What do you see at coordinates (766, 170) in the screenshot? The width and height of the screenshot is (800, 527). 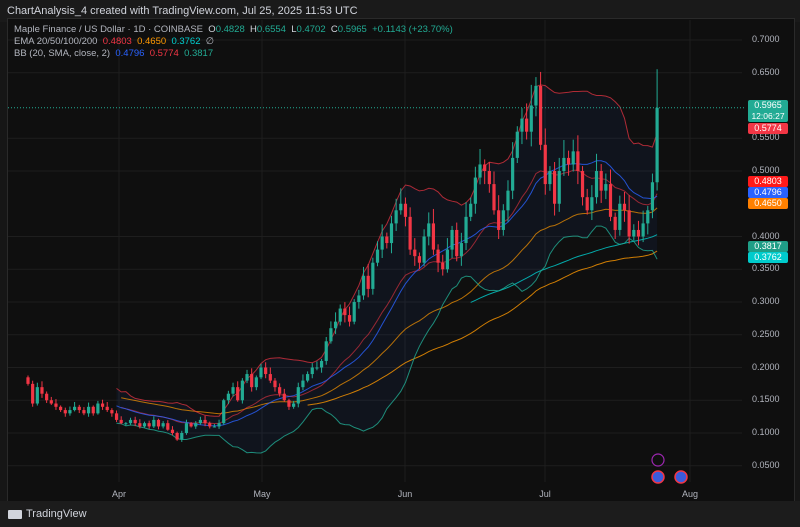 I see `price-tick-label: 0.5000` at bounding box center [766, 170].